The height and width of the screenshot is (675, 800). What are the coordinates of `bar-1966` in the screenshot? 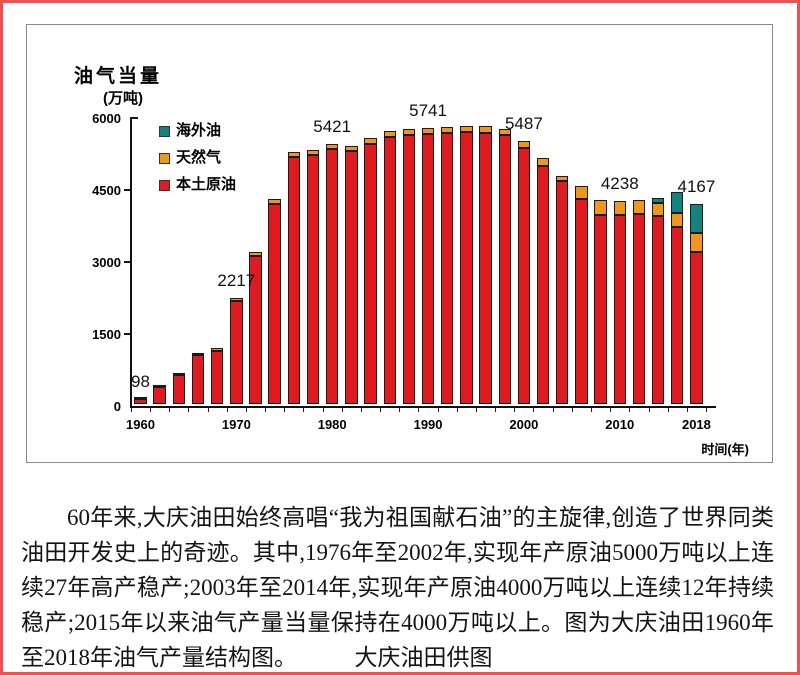 It's located at (198, 378).